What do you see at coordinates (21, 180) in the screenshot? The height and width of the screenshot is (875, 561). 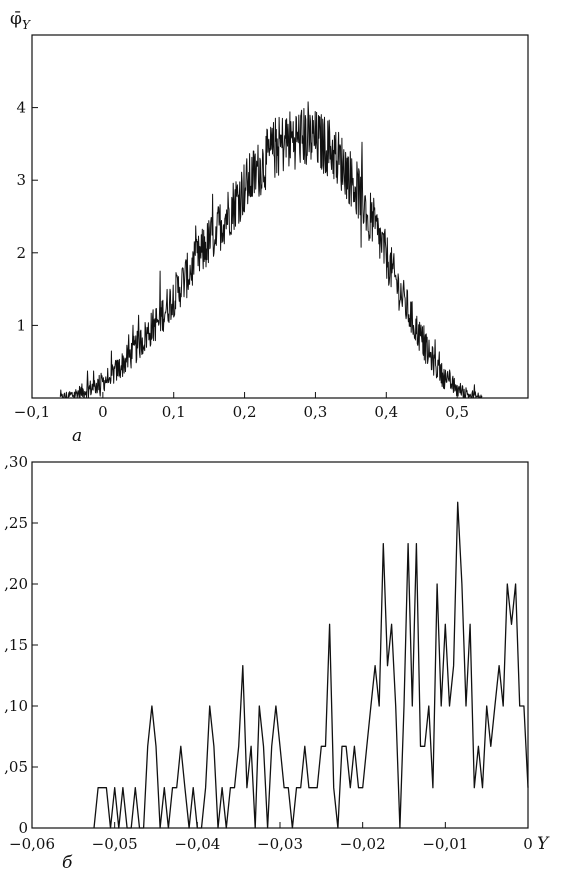 I see `panel-a-y-tick-label: 3` at bounding box center [21, 180].